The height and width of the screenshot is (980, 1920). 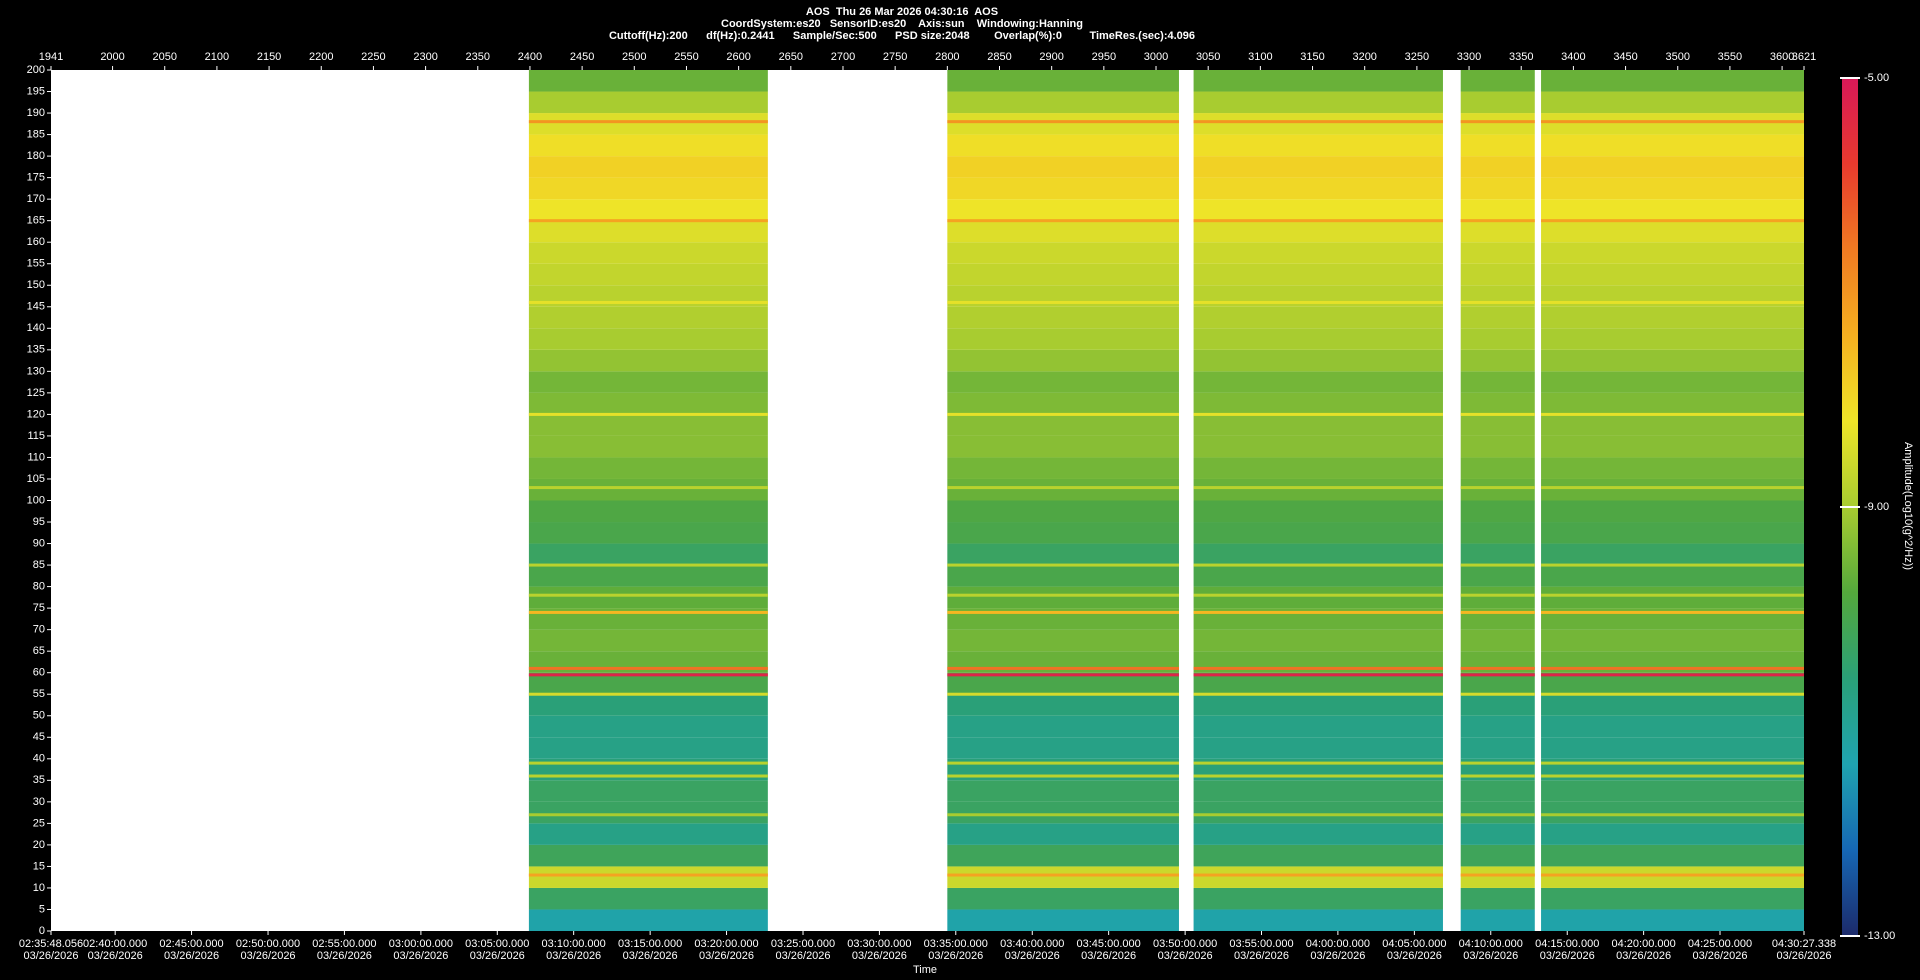 I want to click on top-x-tick-label: 3200, so click(x=1364, y=57).